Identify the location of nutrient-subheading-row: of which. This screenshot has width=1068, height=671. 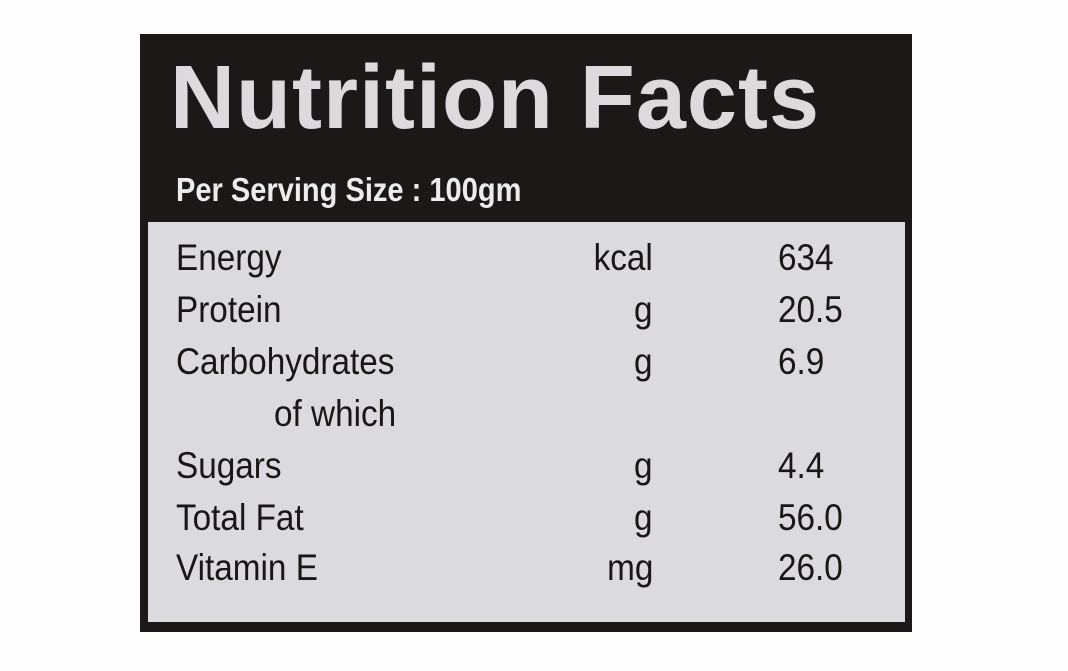
(526, 414).